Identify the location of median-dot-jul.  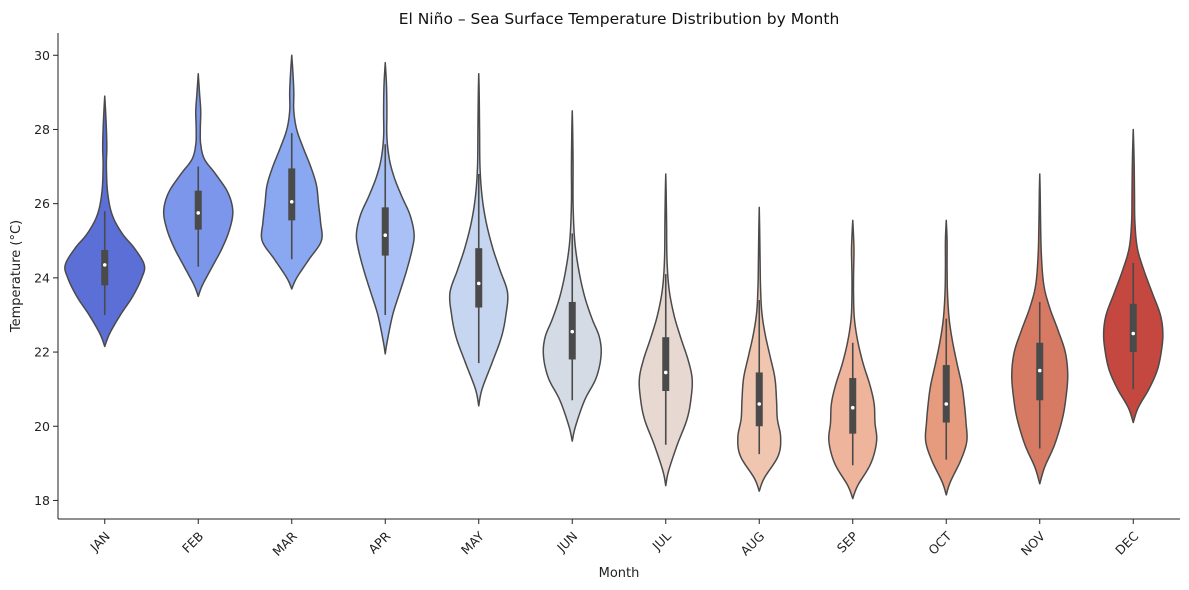
(665, 372).